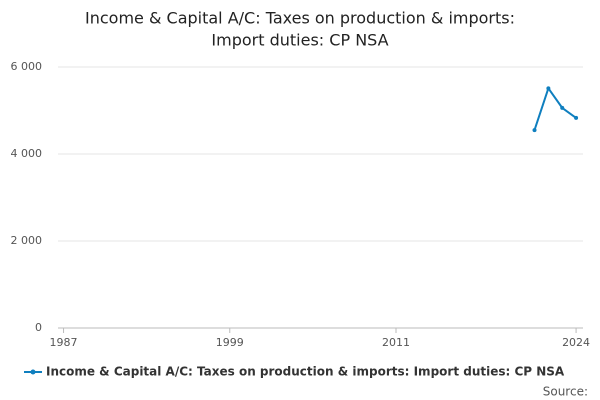 This screenshot has height=400, width=600. Describe the element at coordinates (555, 108) in the screenshot. I see `series-line` at that location.